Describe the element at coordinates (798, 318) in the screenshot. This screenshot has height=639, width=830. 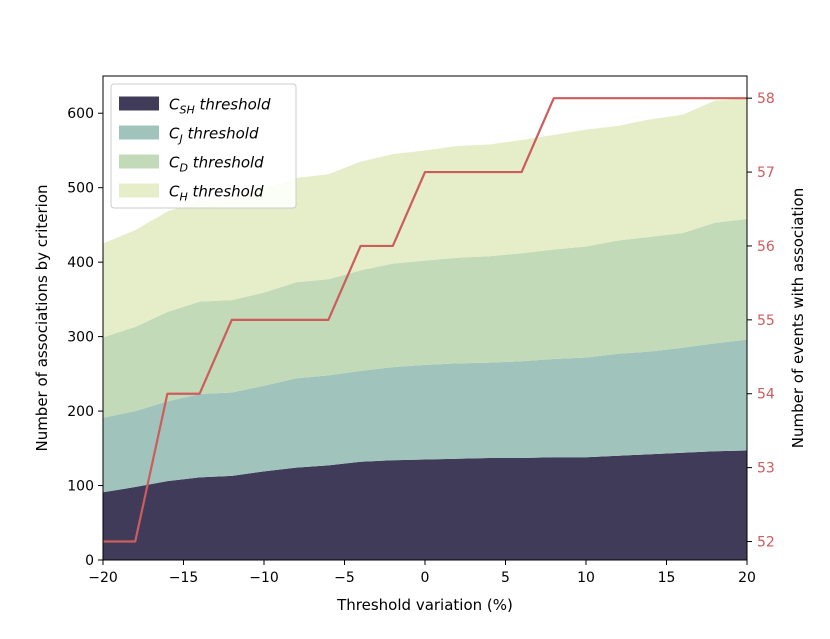
I see `right-y-axis-title: Number of events with association` at that location.